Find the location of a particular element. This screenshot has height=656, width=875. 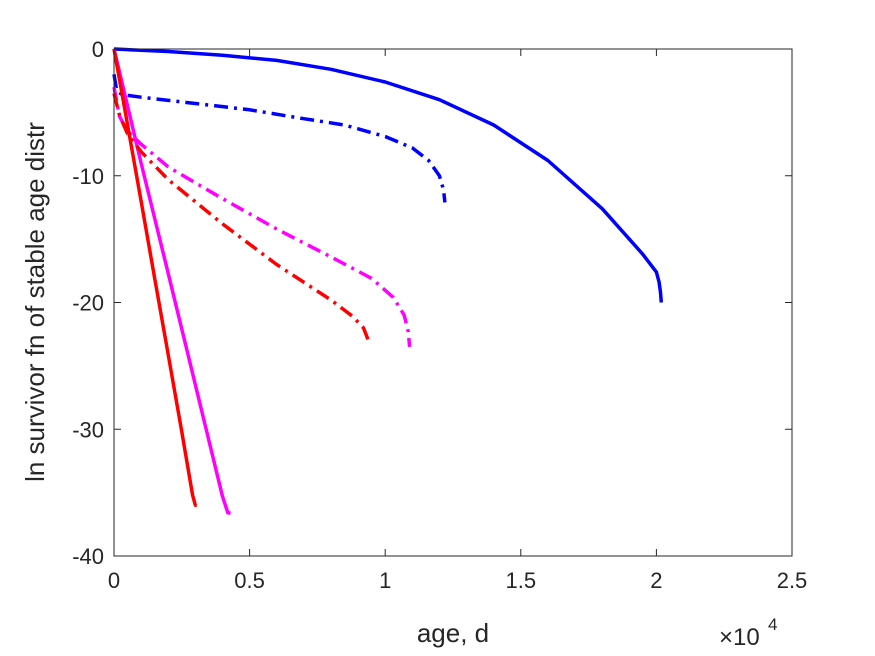

y-tick-label: -10 is located at coordinates (88, 176).